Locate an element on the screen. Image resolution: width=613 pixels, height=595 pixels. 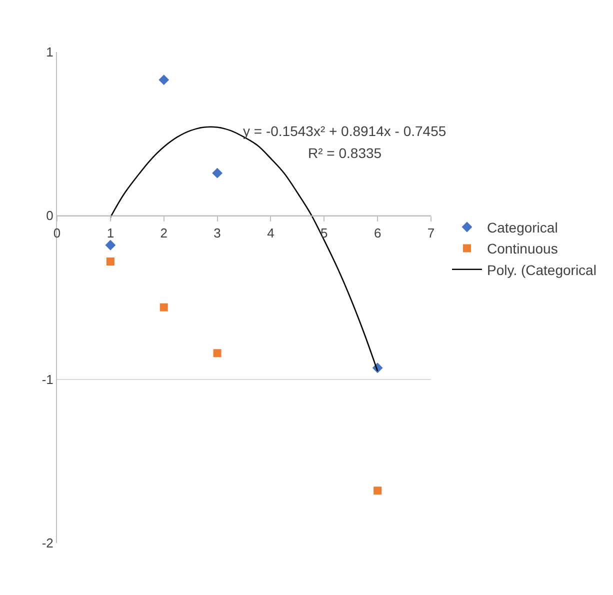
x-tick-label: 5 is located at coordinates (324, 232).